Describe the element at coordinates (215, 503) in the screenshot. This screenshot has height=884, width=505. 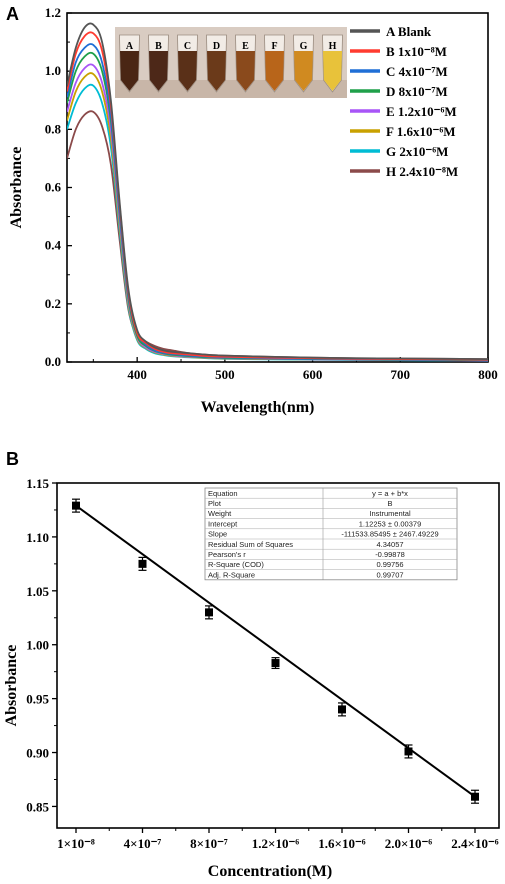
I see `fit-table-key: Plot` at that location.